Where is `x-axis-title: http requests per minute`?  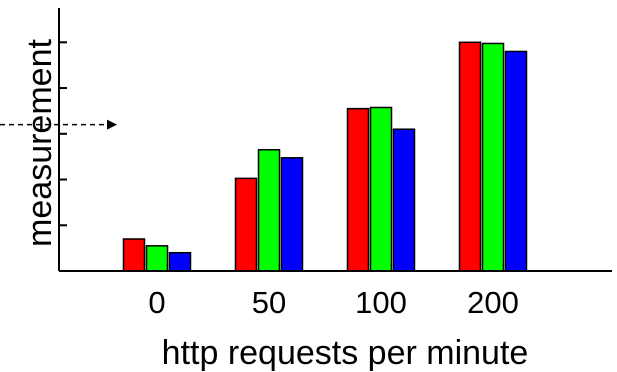
x-axis-title: http requests per minute is located at coordinates (345, 353).